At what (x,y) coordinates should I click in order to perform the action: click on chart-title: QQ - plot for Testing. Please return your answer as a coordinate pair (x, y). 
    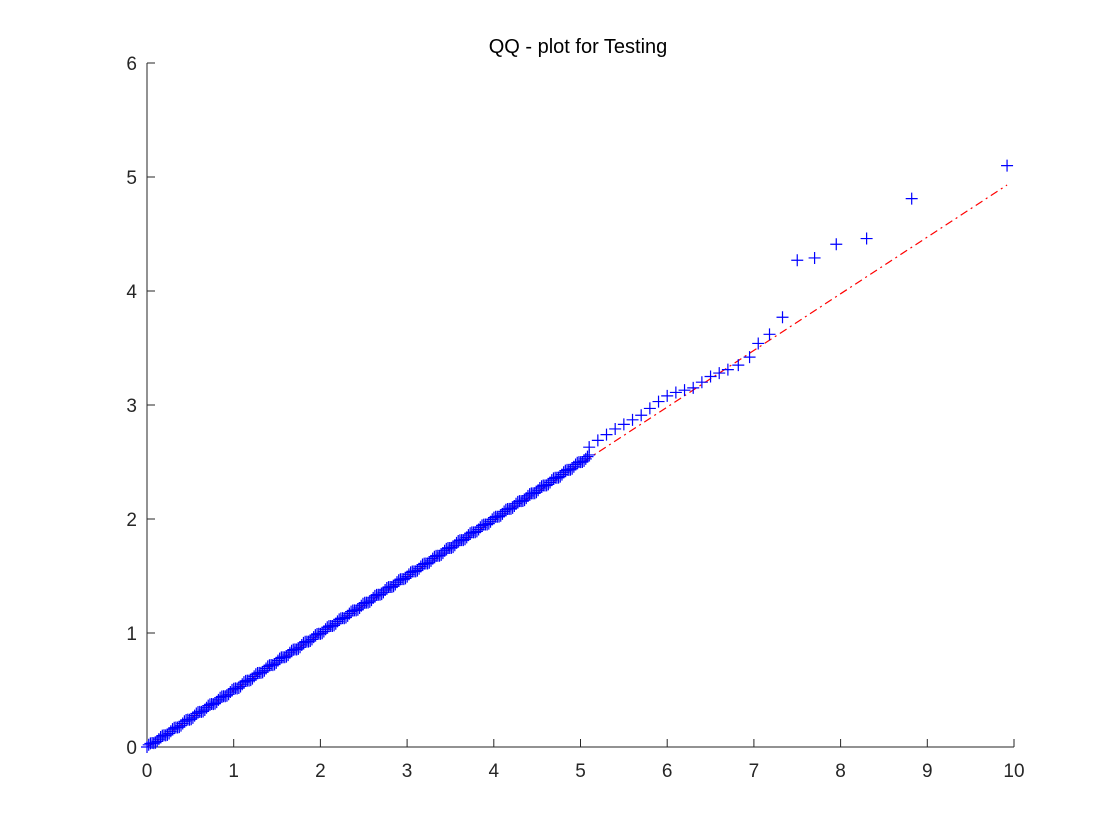
    Looking at the image, I should click on (578, 47).